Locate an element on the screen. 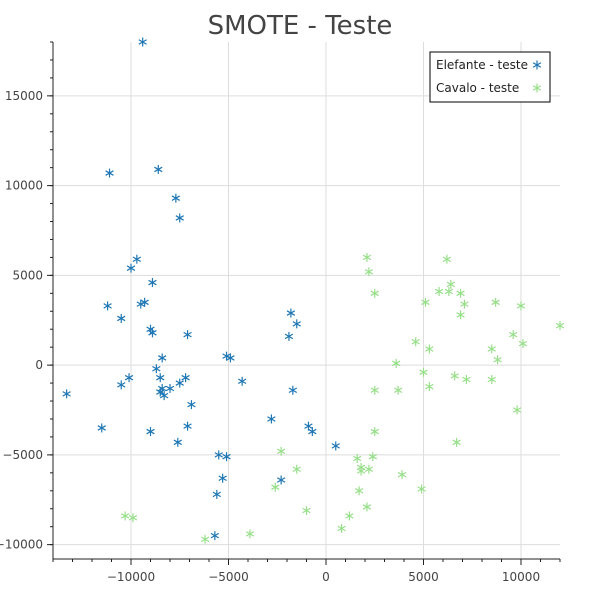  y-tick-label: −5000 is located at coordinates (22, 455).